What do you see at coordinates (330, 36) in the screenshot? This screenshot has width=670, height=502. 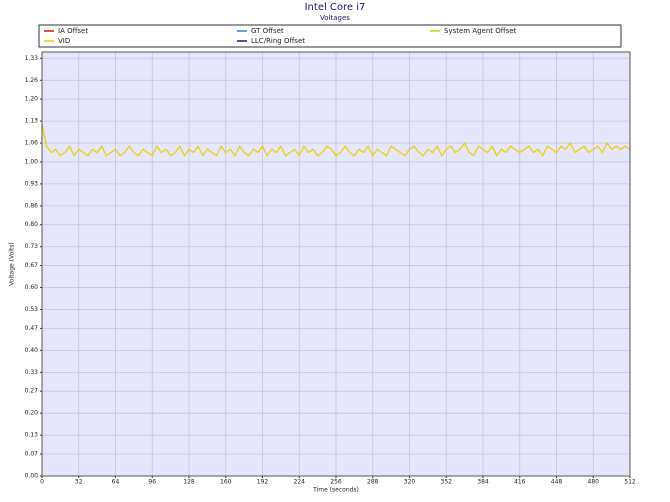 I see `legend-box` at bounding box center [330, 36].